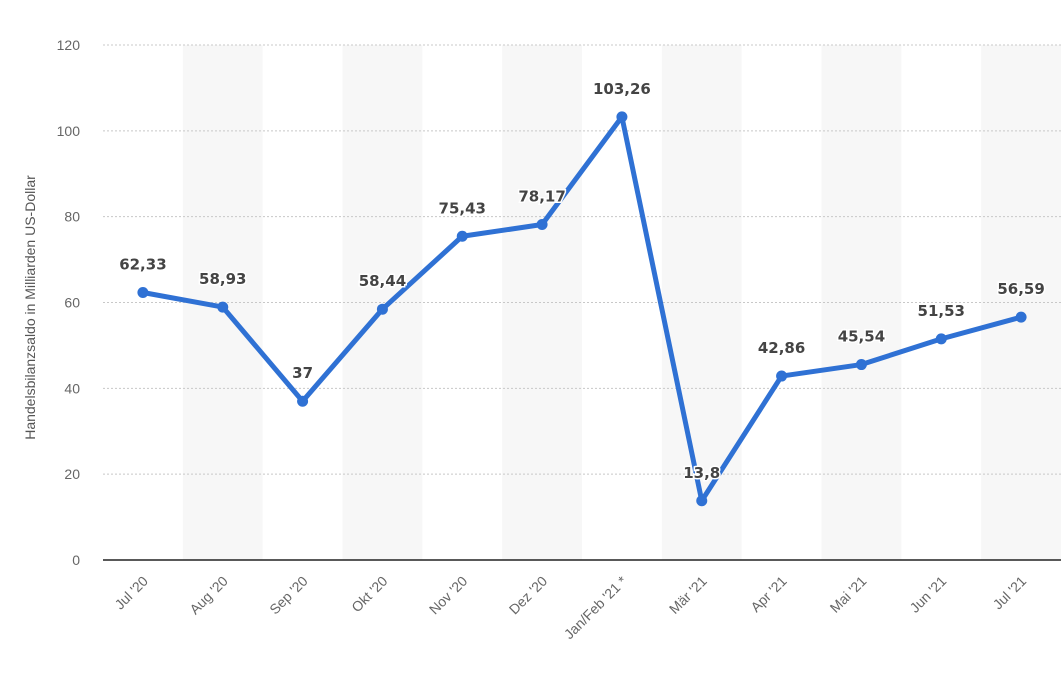 The height and width of the screenshot is (674, 1061). I want to click on x-tick-label: Nov '20, so click(448, 595).